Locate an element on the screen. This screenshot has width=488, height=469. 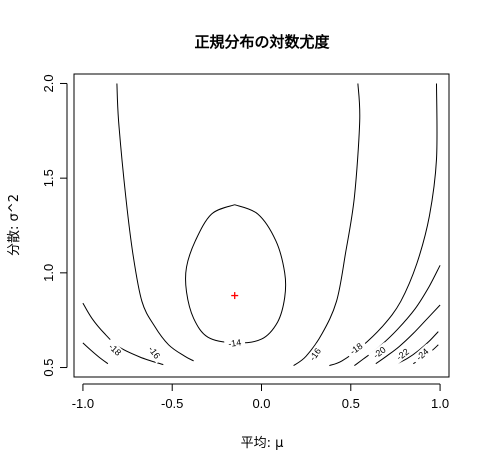
y-axis: 0.5 1.0 1.5 2.0 is located at coordinates (54, 225).